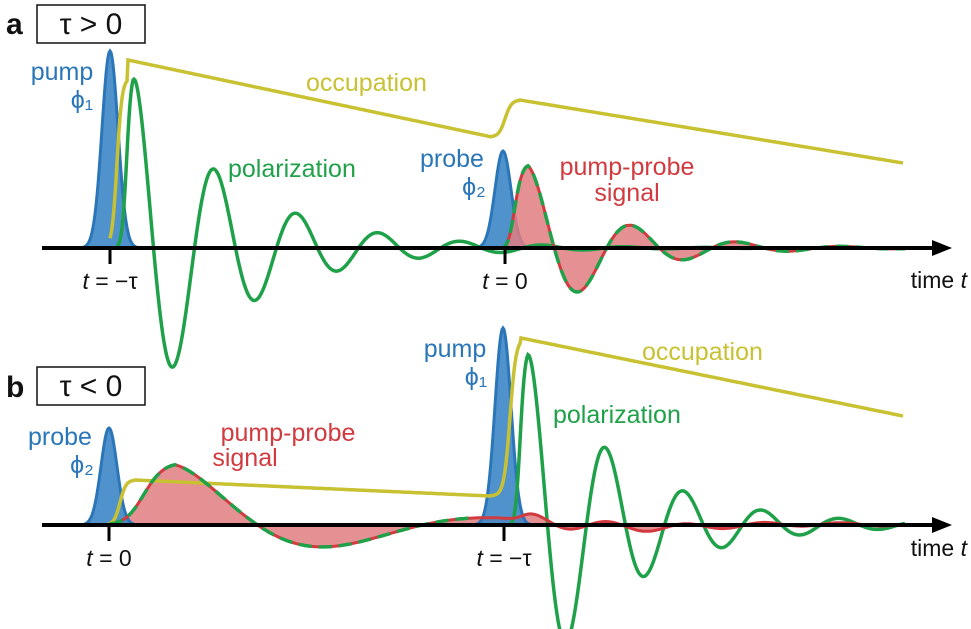 This screenshot has height=629, width=971. I want to click on panel-b-signal-envelope-dashed, so click(289, 505).